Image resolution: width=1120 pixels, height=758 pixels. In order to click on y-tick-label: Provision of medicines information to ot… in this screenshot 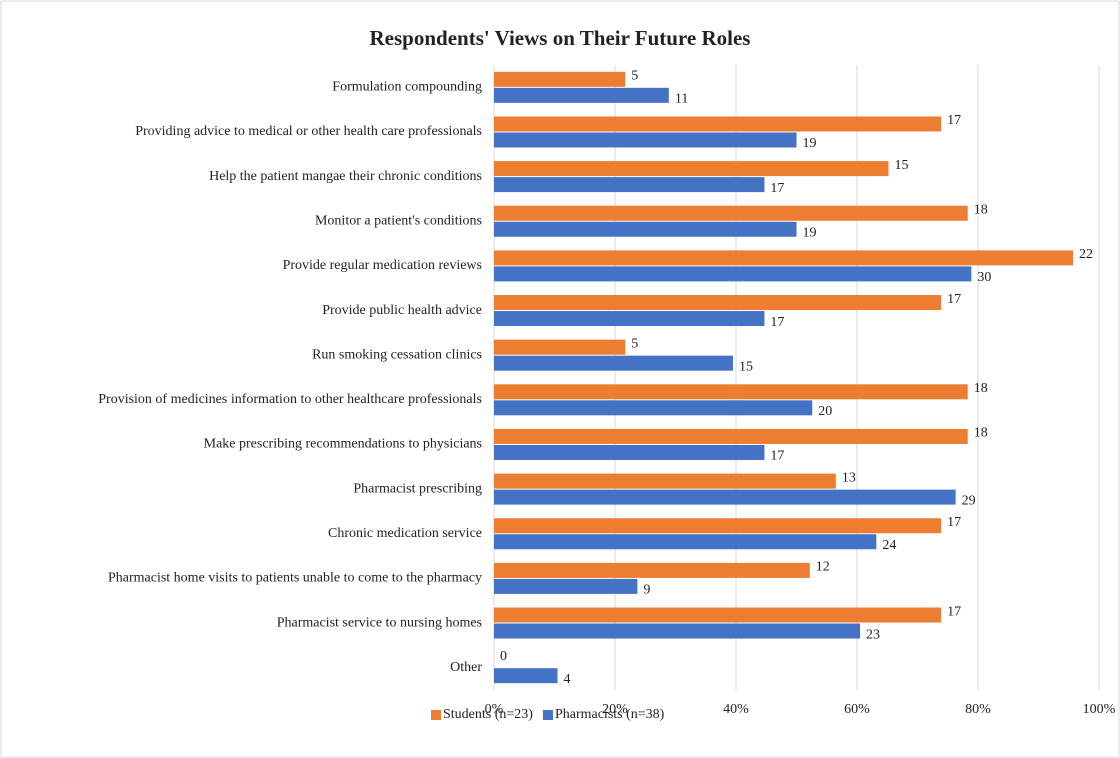, I will do `click(290, 399)`.